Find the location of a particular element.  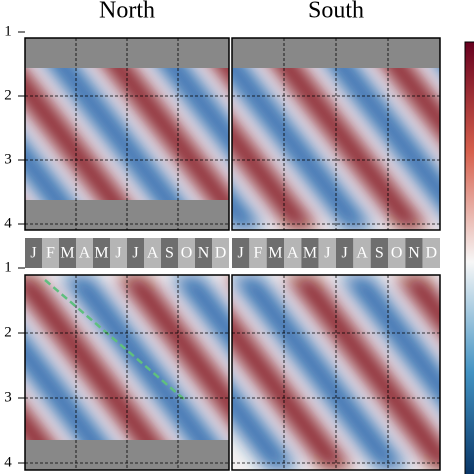

colorbar is located at coordinates (469, 257).